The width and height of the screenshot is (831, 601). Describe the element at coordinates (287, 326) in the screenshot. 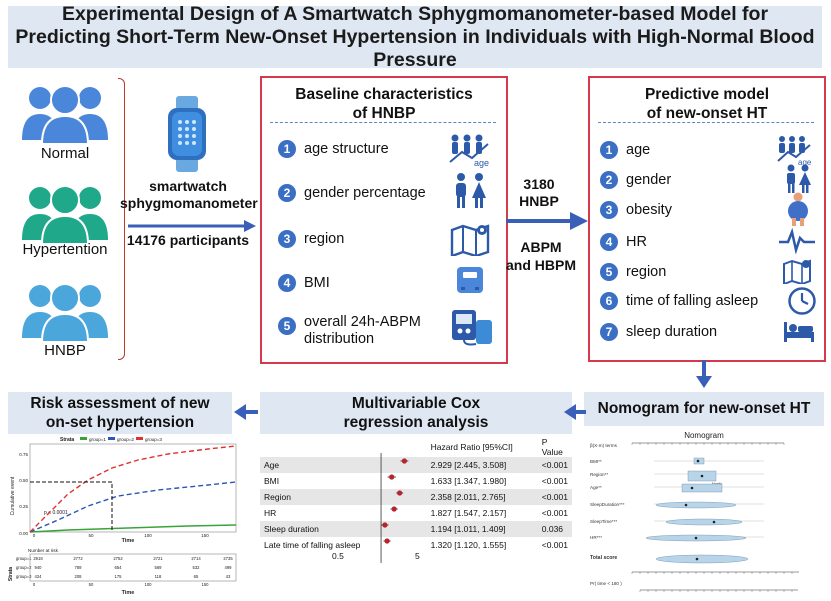

I see `baseline-num-5: 5` at that location.